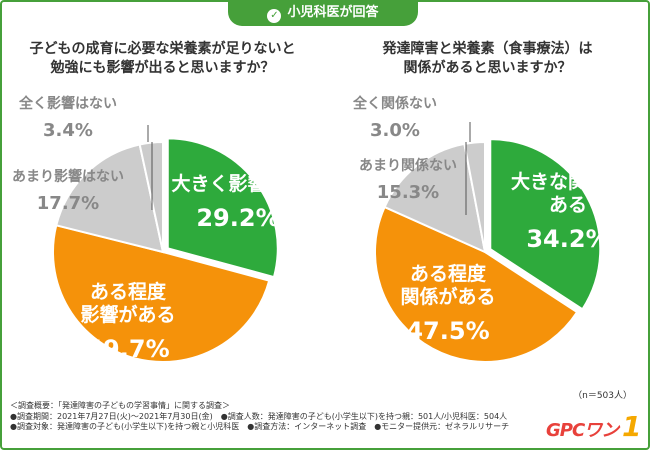 The width and height of the screenshot is (650, 450). I want to click on question-title-line: 関係があると思いますか？, so click(487, 68).